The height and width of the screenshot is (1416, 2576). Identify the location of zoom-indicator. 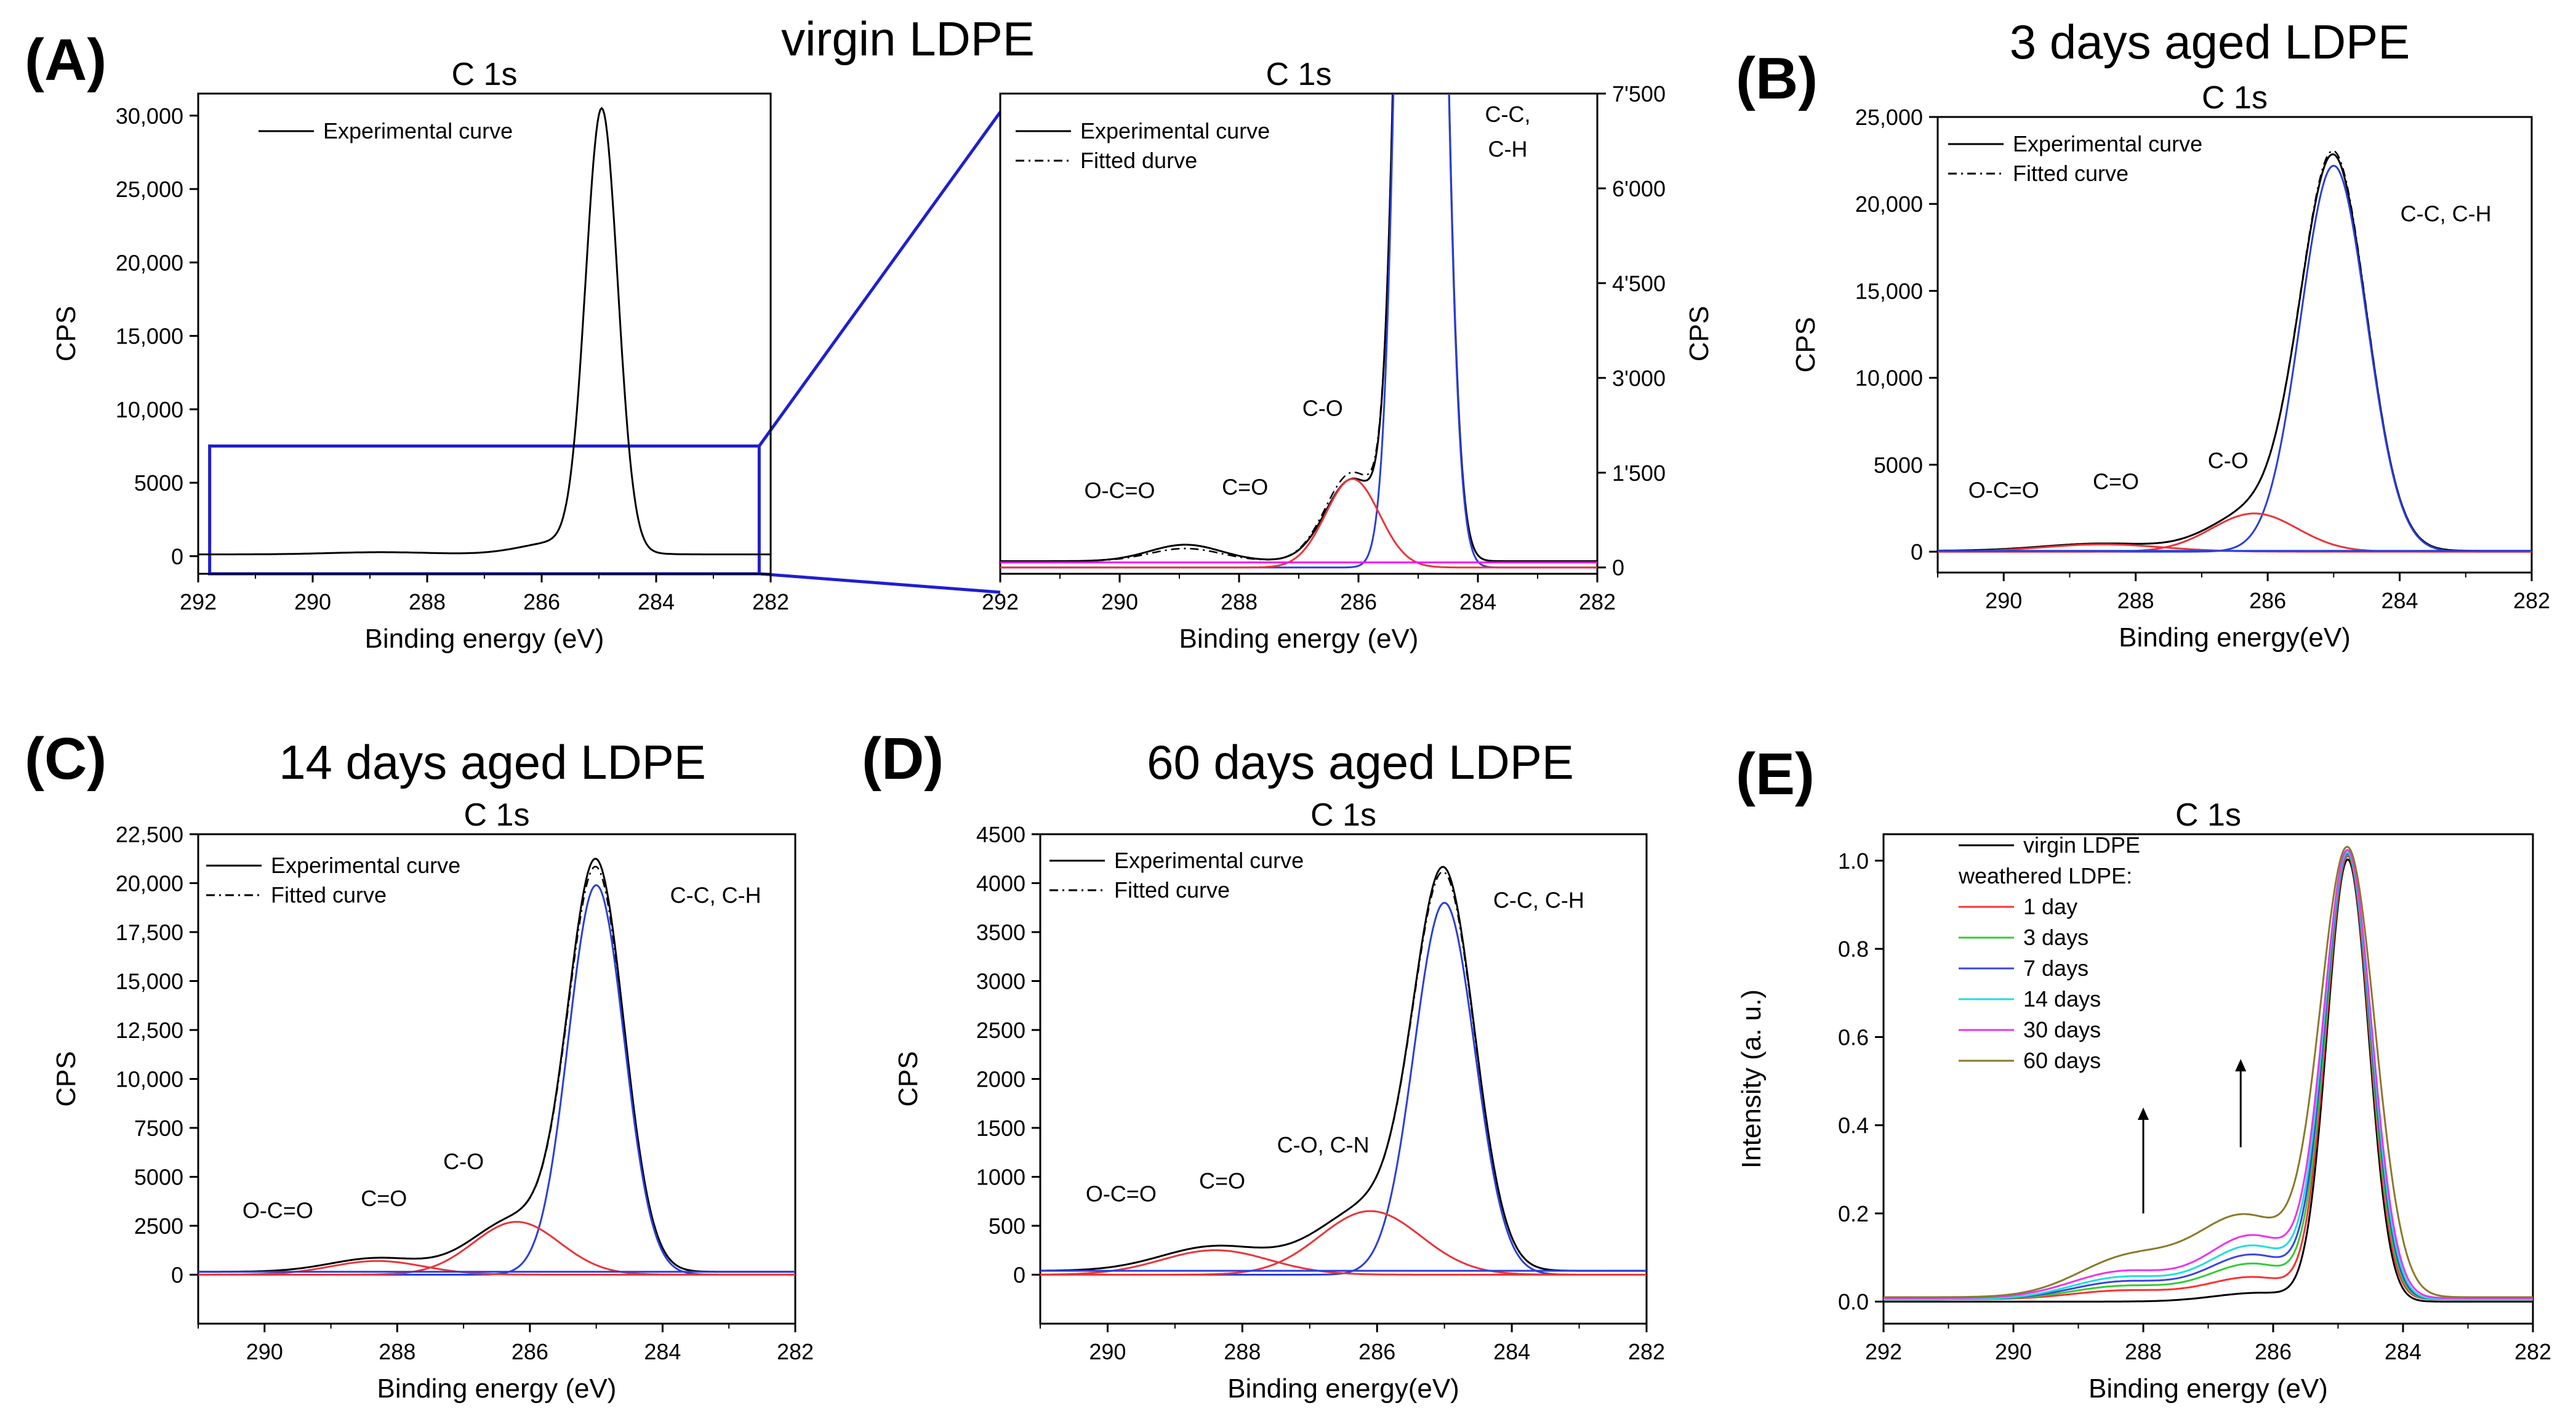
(605, 353).